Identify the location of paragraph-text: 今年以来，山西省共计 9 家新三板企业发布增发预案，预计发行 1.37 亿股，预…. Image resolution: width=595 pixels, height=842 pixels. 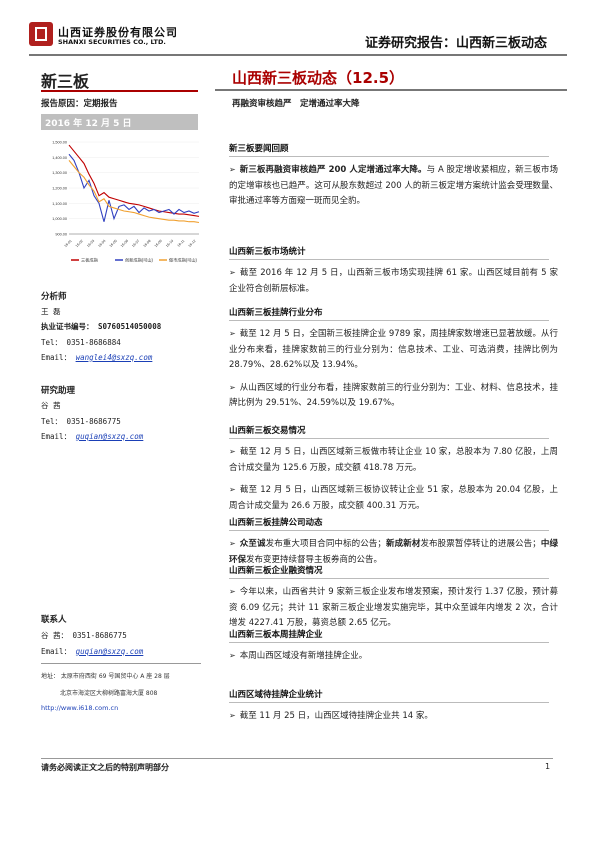
(393, 607).